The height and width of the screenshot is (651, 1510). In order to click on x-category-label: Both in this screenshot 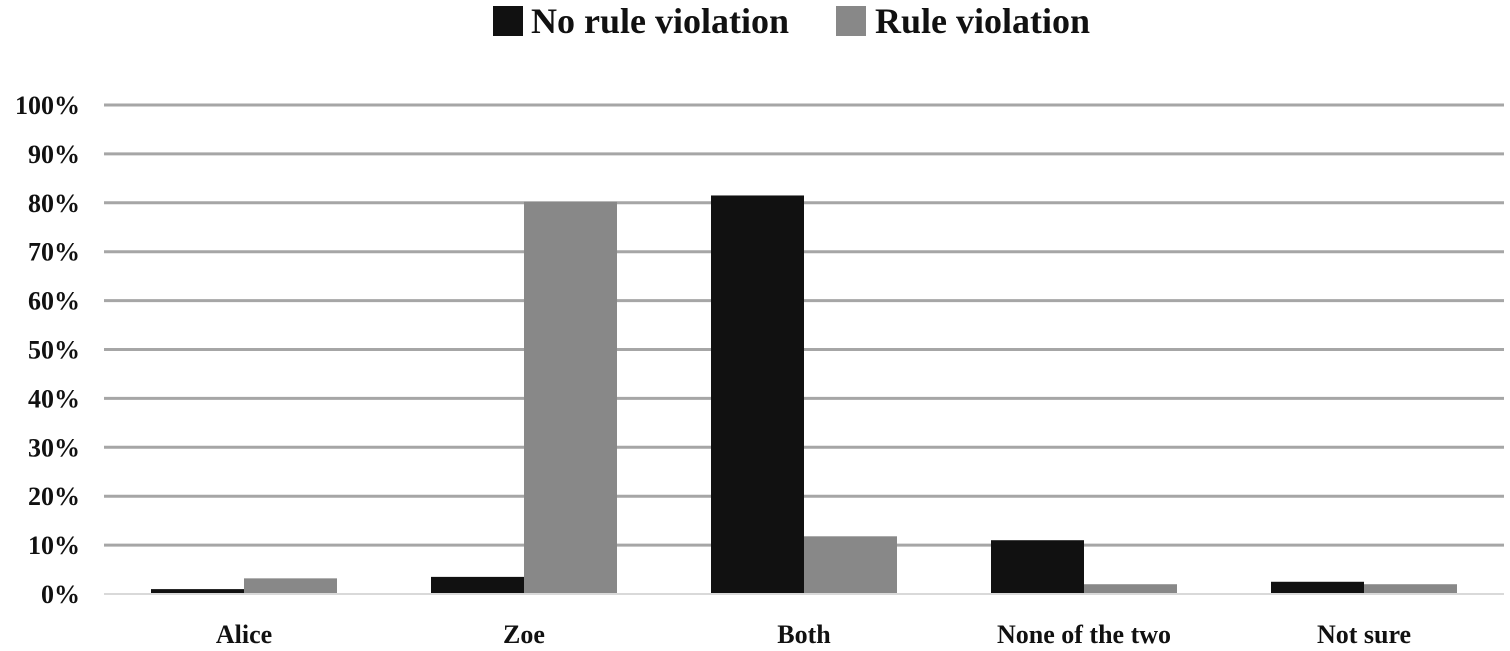, I will do `click(804, 634)`.